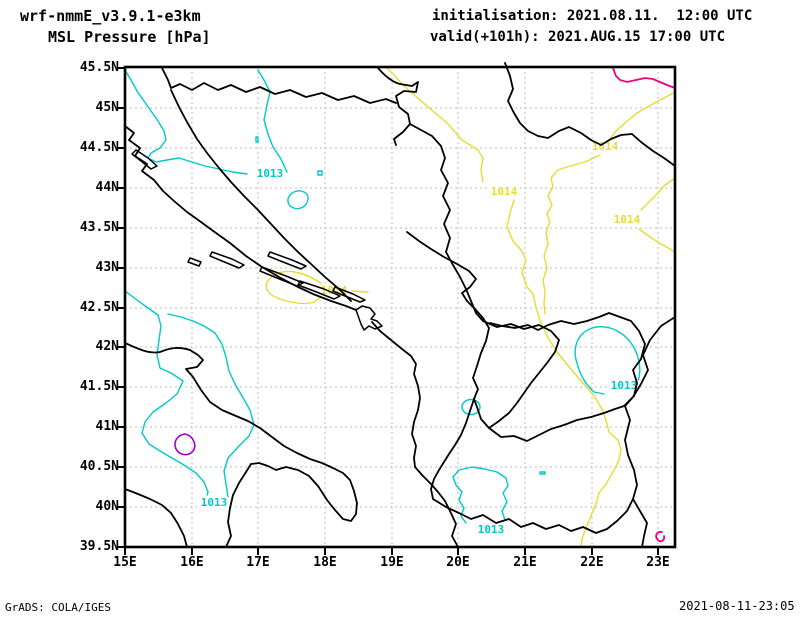 Image resolution: width=800 pixels, height=618 pixels. What do you see at coordinates (99, 307) in the screenshot?
I see `lat-label-42.5N: 42.5N` at bounding box center [99, 307].